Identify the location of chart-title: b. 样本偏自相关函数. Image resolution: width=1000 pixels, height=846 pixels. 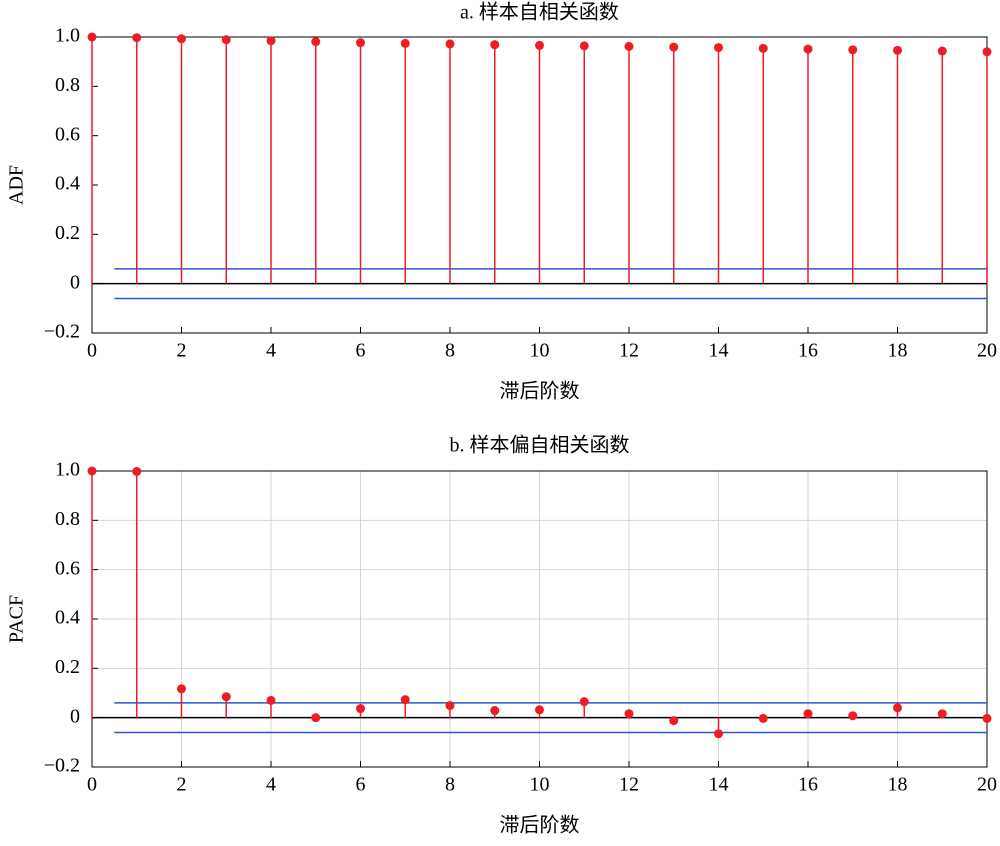
(540, 445).